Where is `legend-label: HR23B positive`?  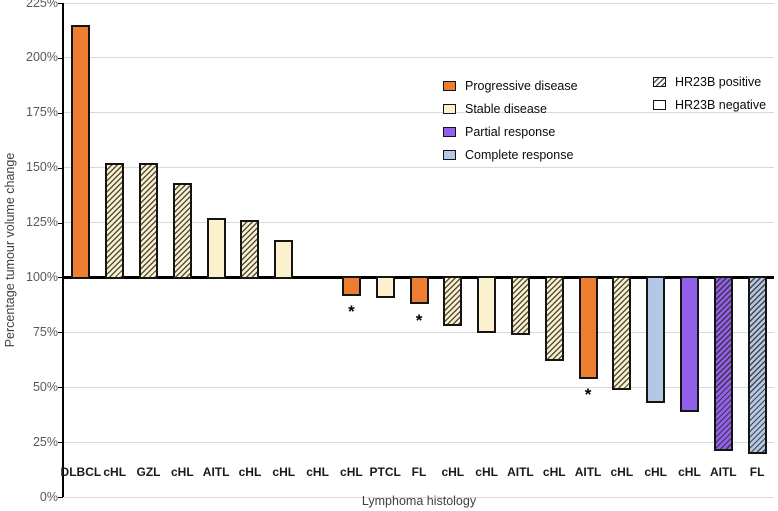 legend-label: HR23B positive is located at coordinates (718, 82).